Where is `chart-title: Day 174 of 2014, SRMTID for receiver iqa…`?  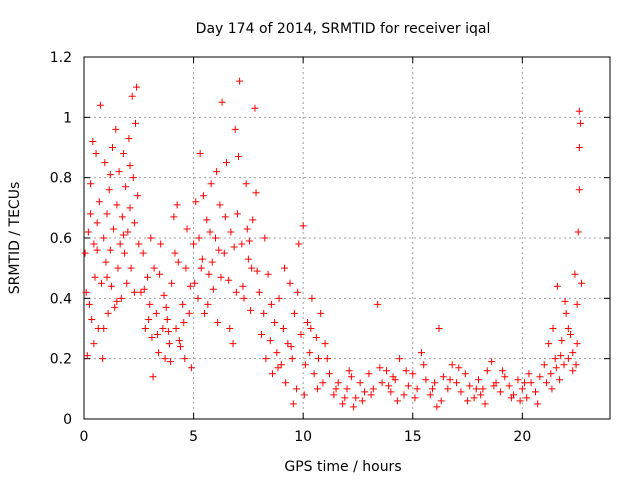 chart-title: Day 174 of 2014, SRMTID for receiver iqa… is located at coordinates (343, 29).